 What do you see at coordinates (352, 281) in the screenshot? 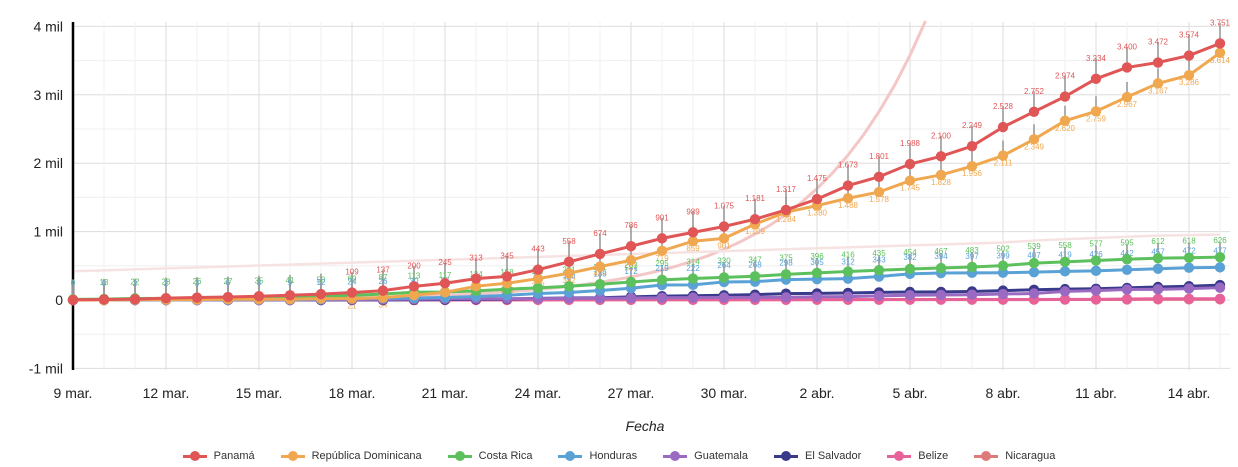
I see `data-label: 24` at bounding box center [352, 281].